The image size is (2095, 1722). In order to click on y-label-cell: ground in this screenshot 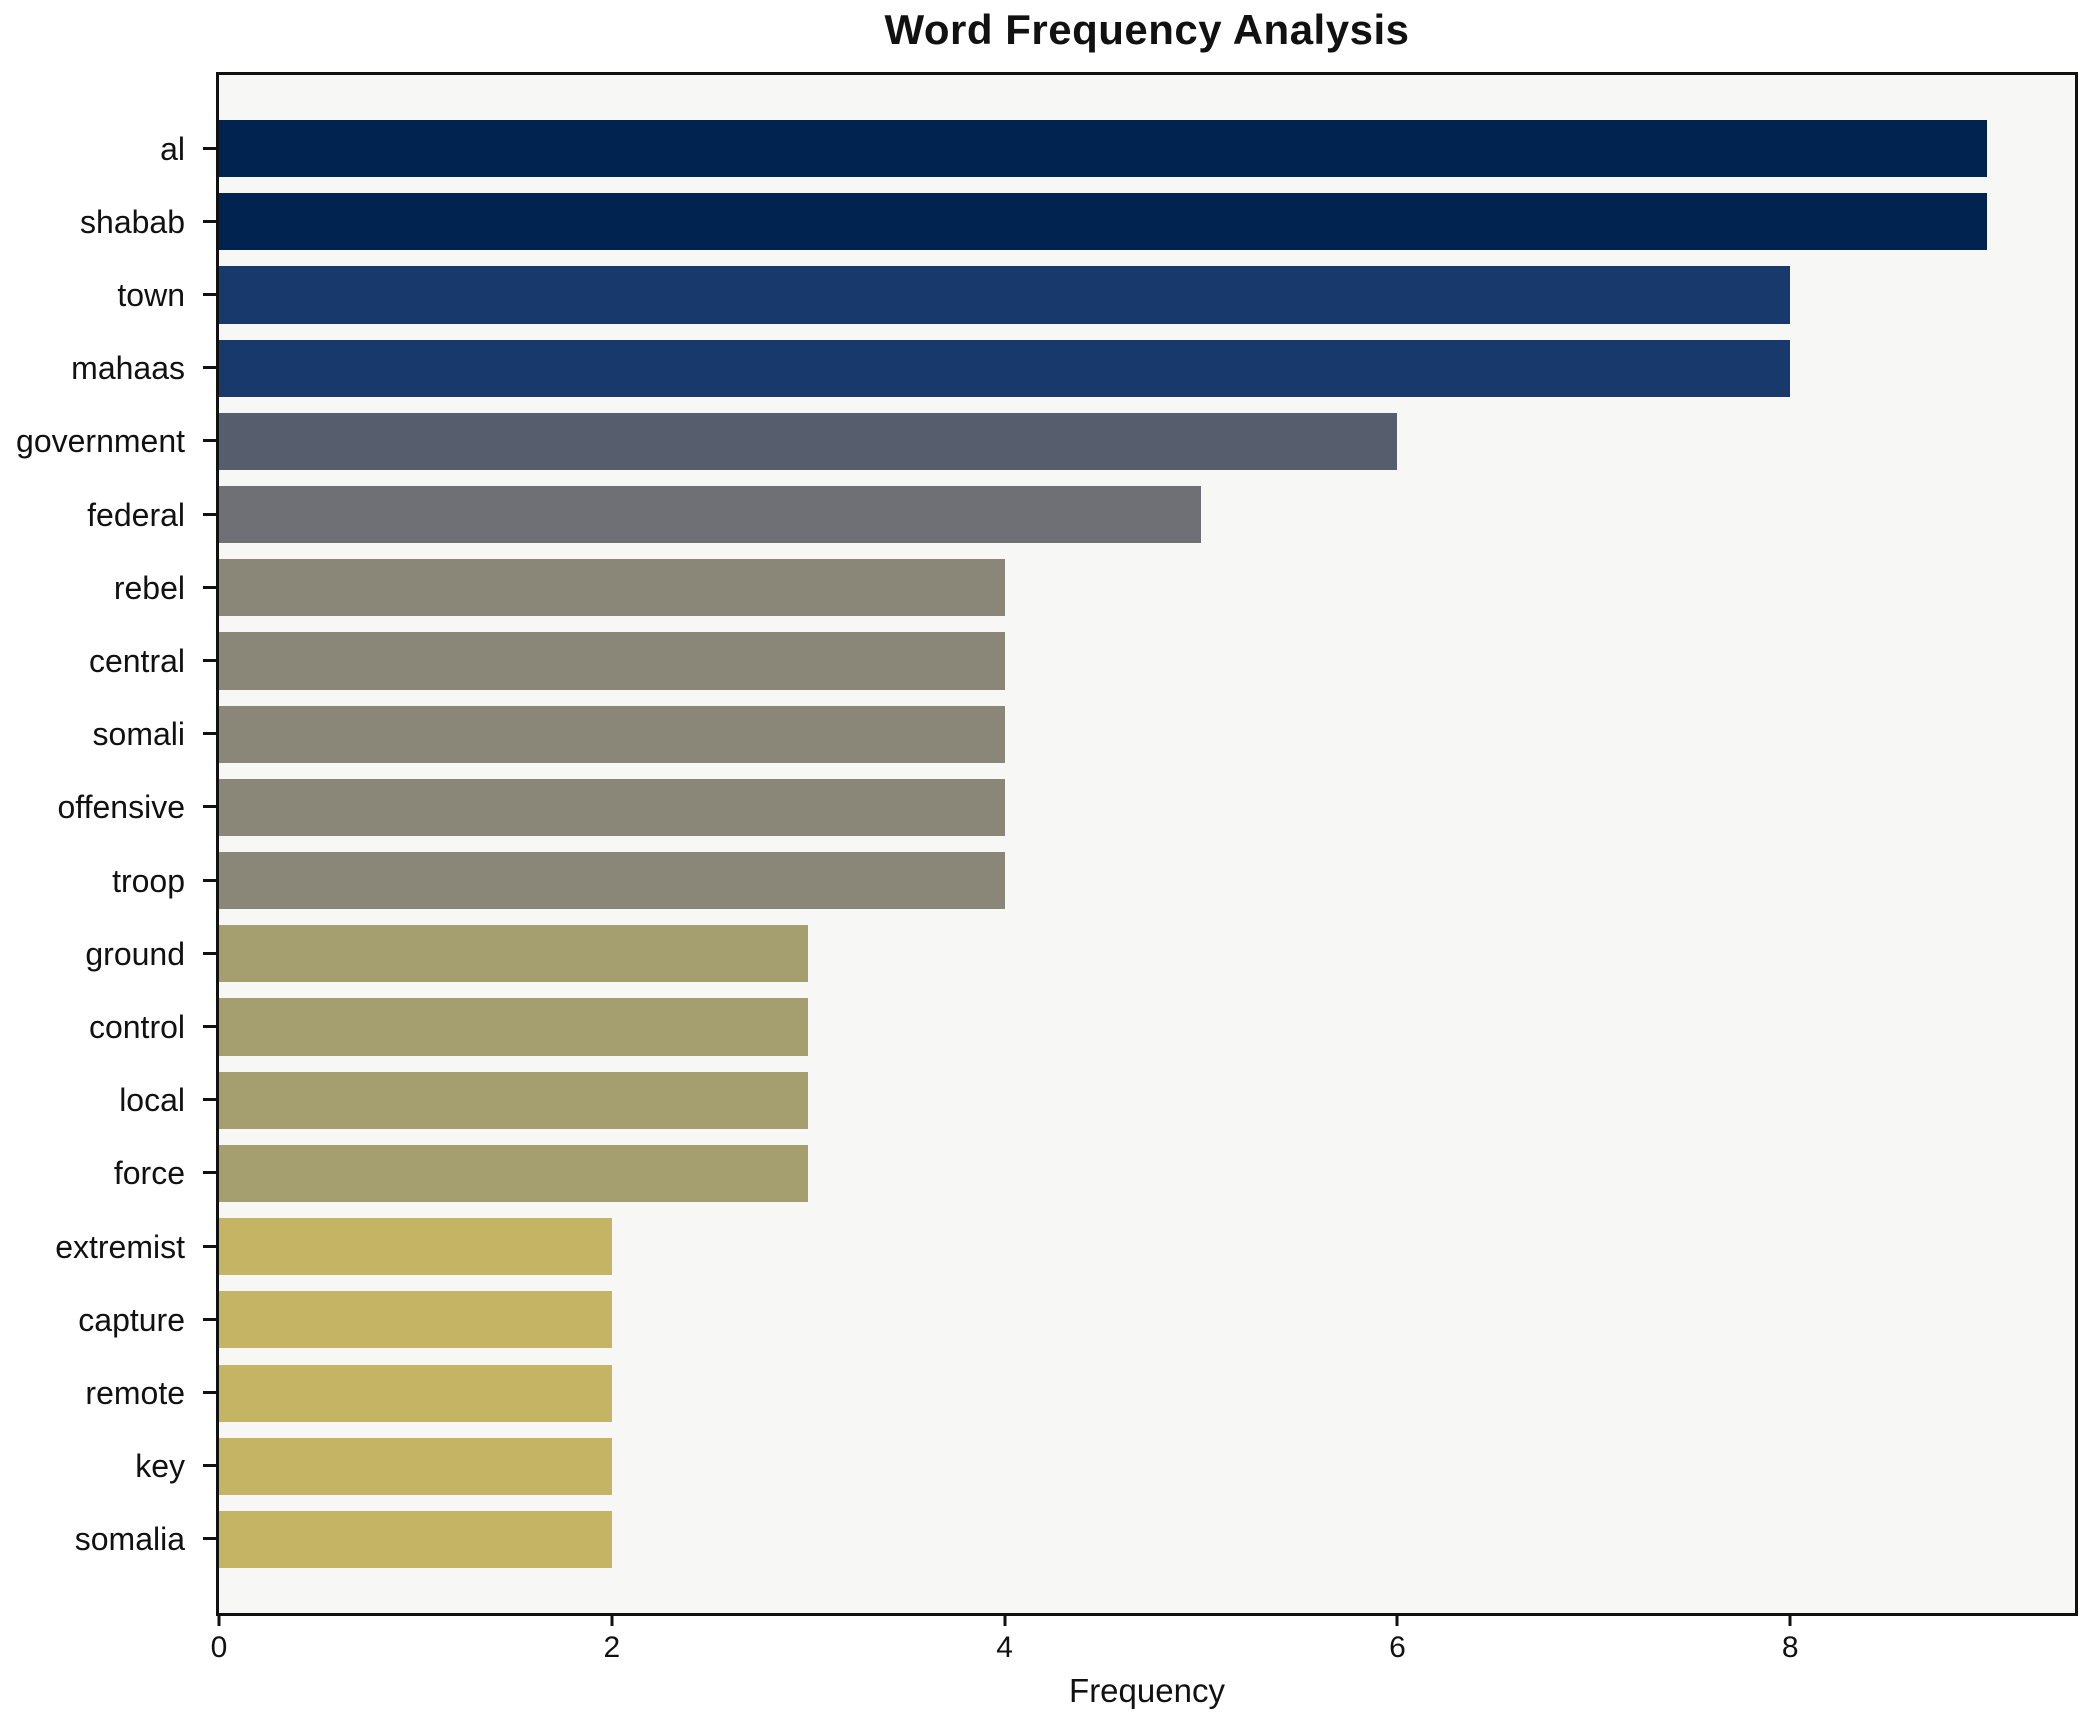, I will do `click(109, 953)`.